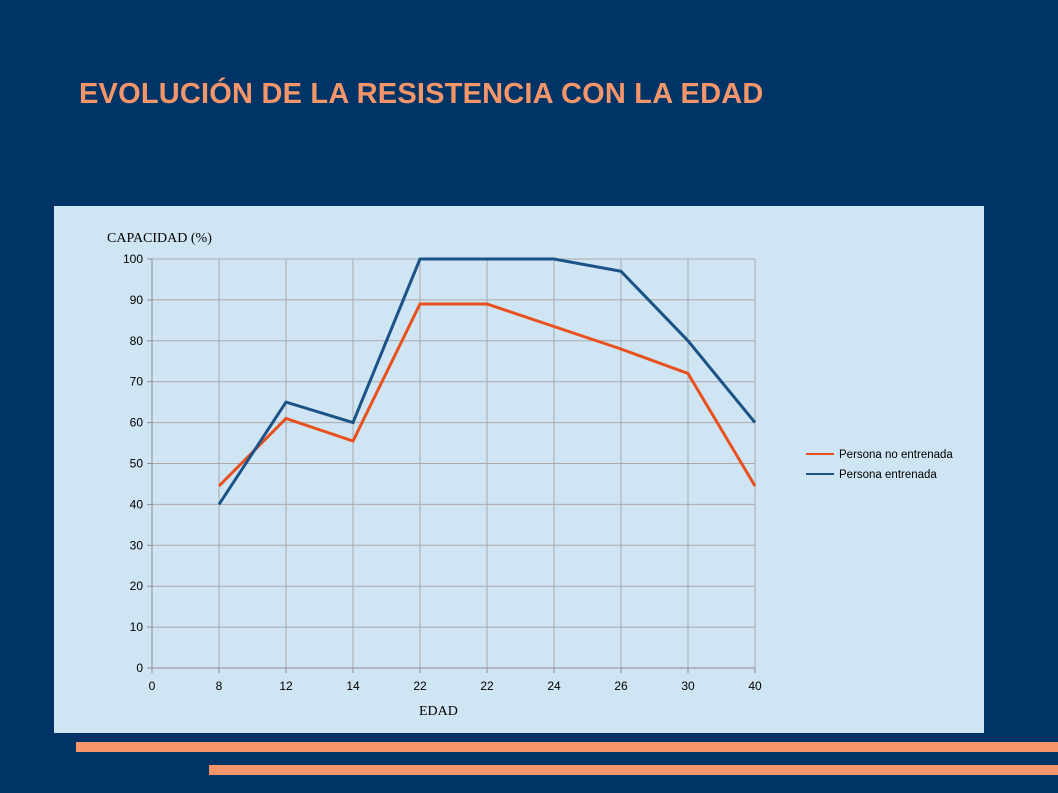 This screenshot has width=1058, height=793. I want to click on y-tick-label: 100, so click(133, 259).